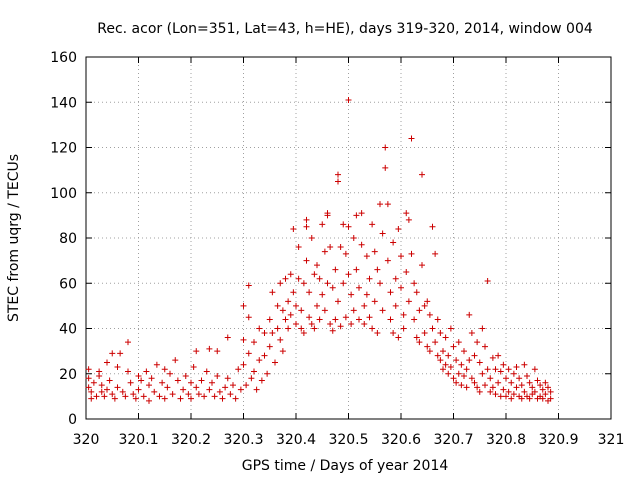  I want to click on x-tick-label: 320.2, so click(191, 440).